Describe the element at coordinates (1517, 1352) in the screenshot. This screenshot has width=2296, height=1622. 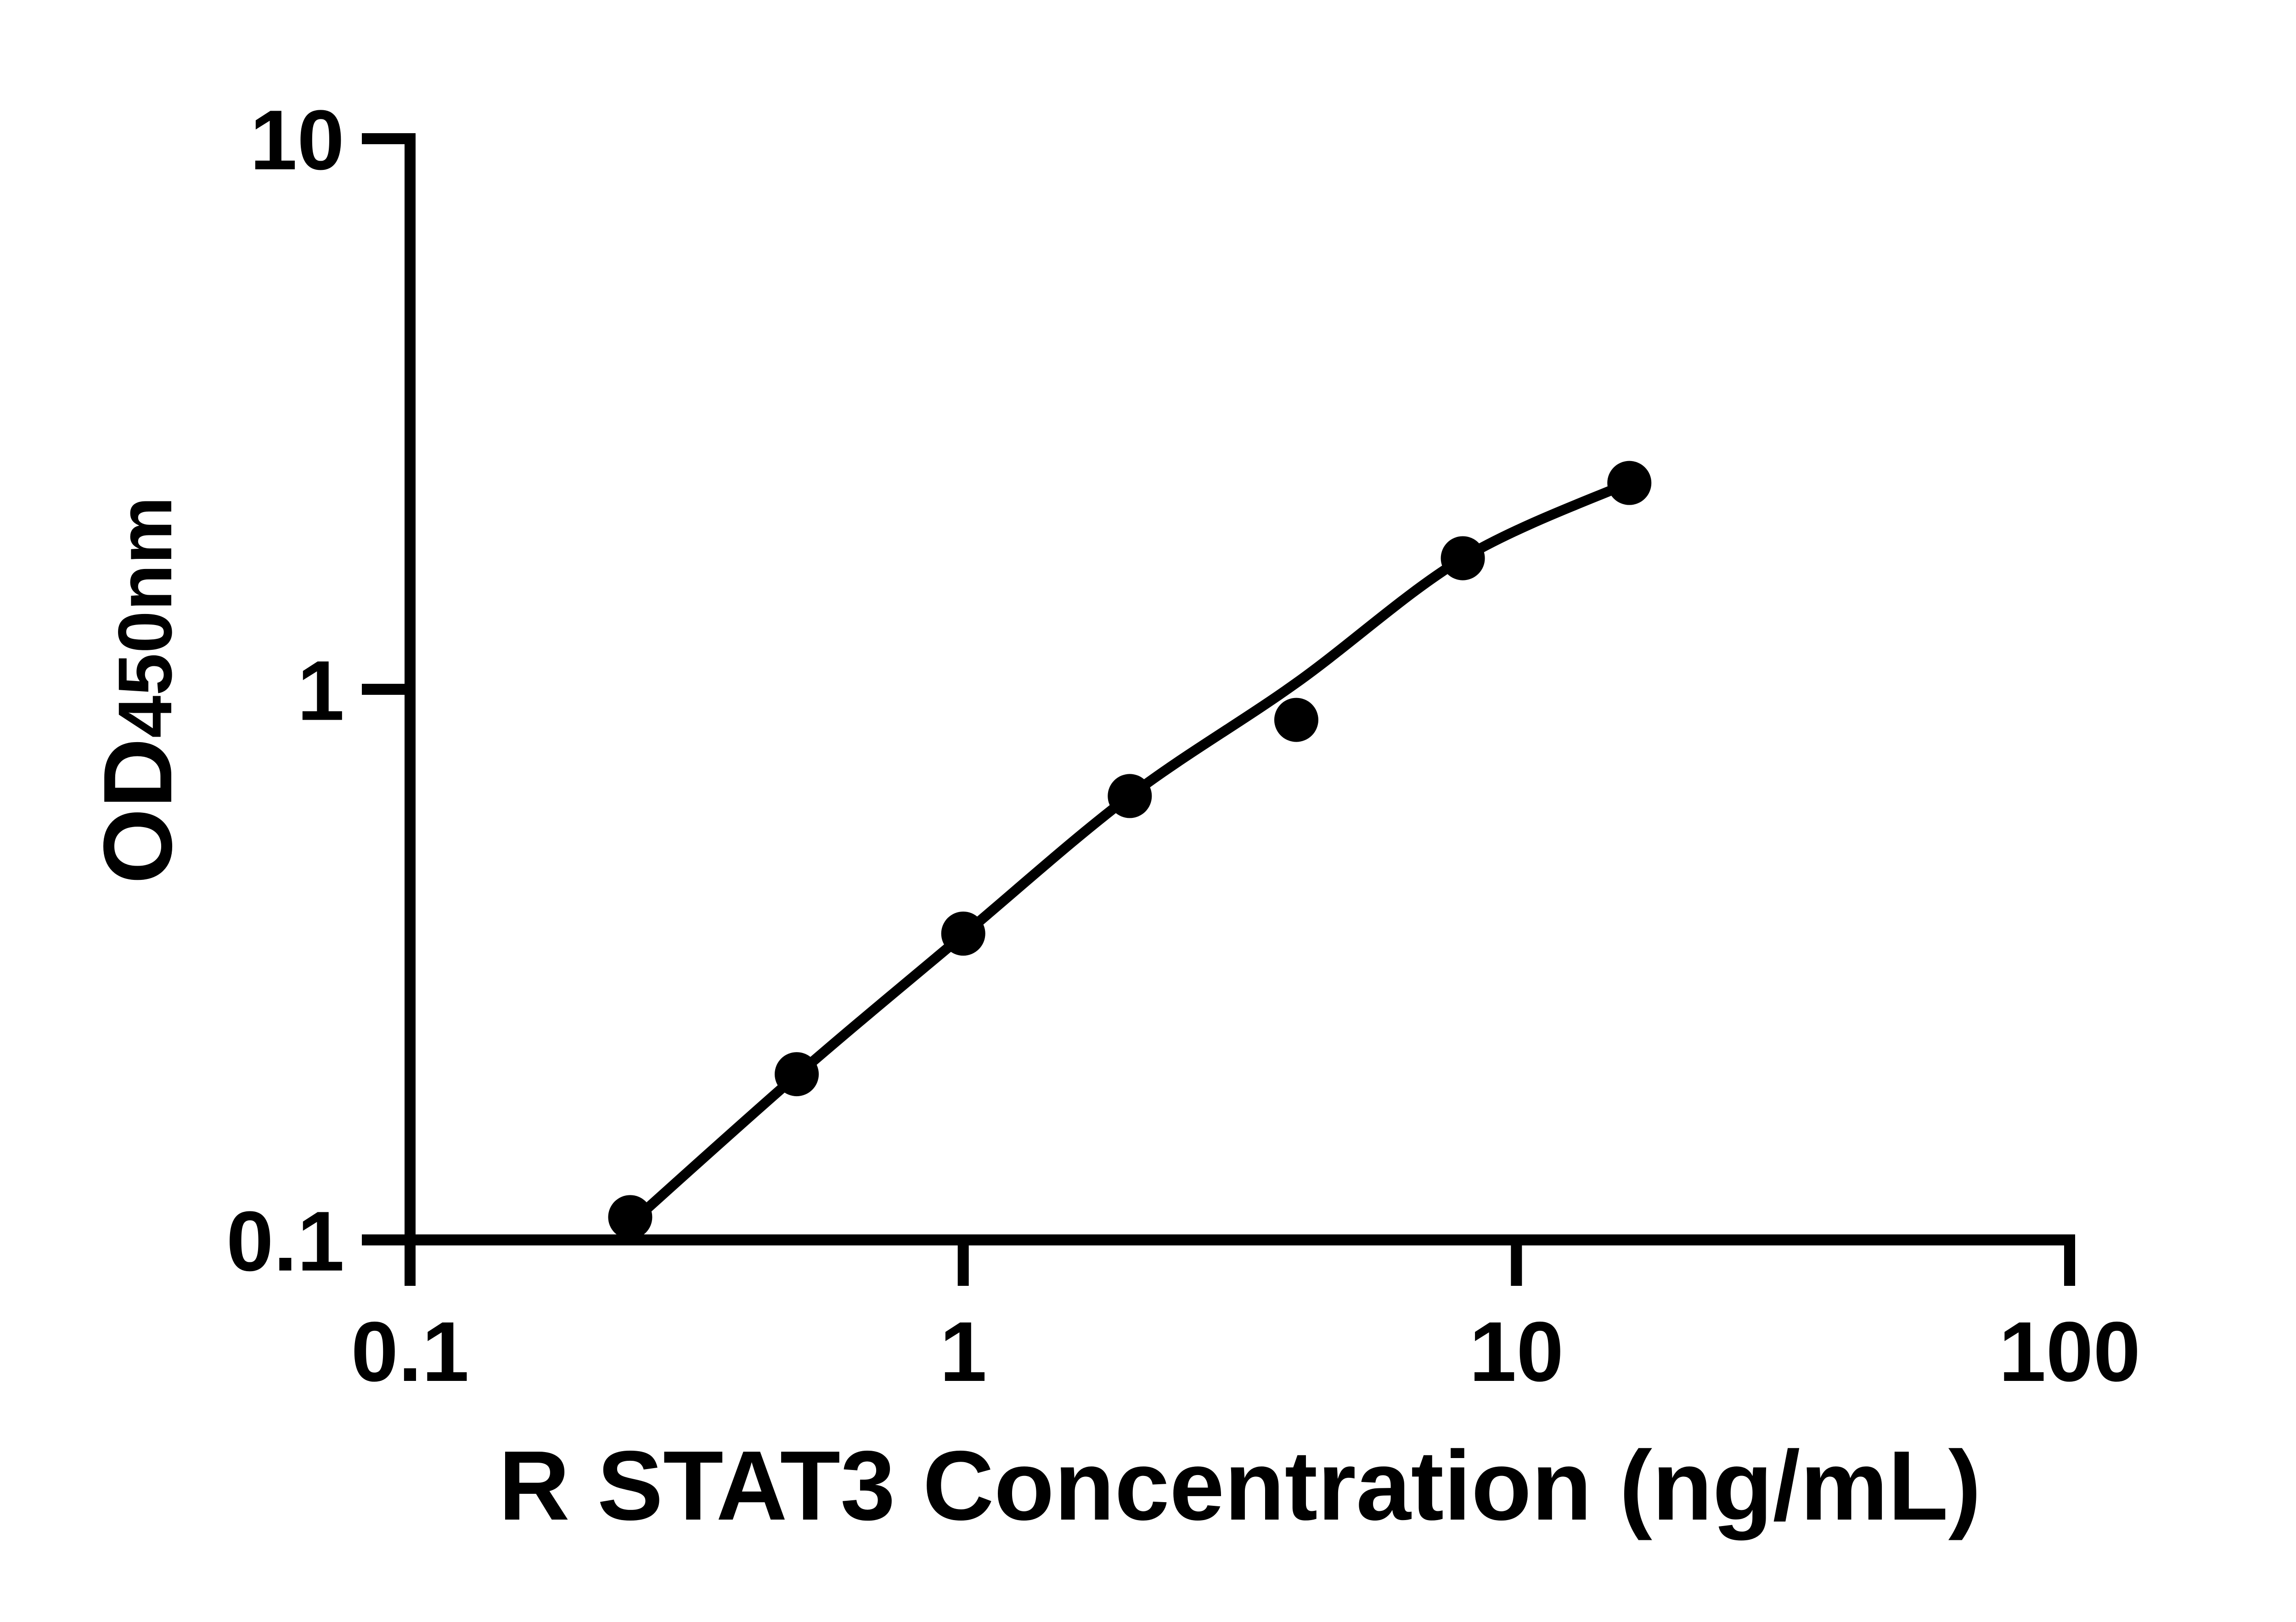
I see `x-tick-label: 10` at that location.